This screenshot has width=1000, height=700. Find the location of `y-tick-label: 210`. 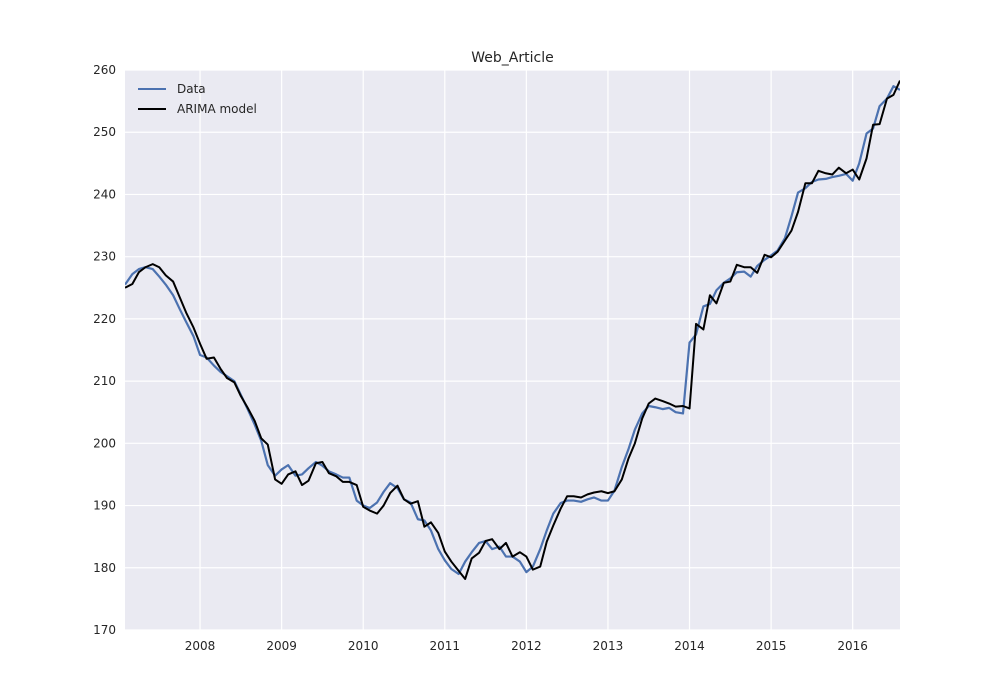

y-tick-label: 210 is located at coordinates (104, 381).